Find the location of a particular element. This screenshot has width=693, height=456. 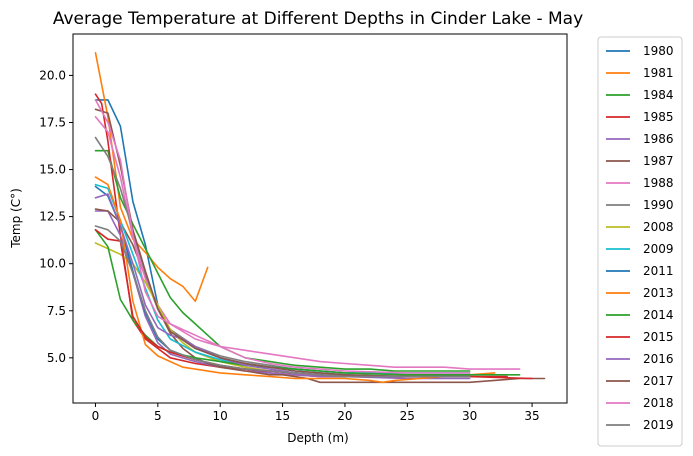

legend-label-2017: 2017 is located at coordinates (658, 381).